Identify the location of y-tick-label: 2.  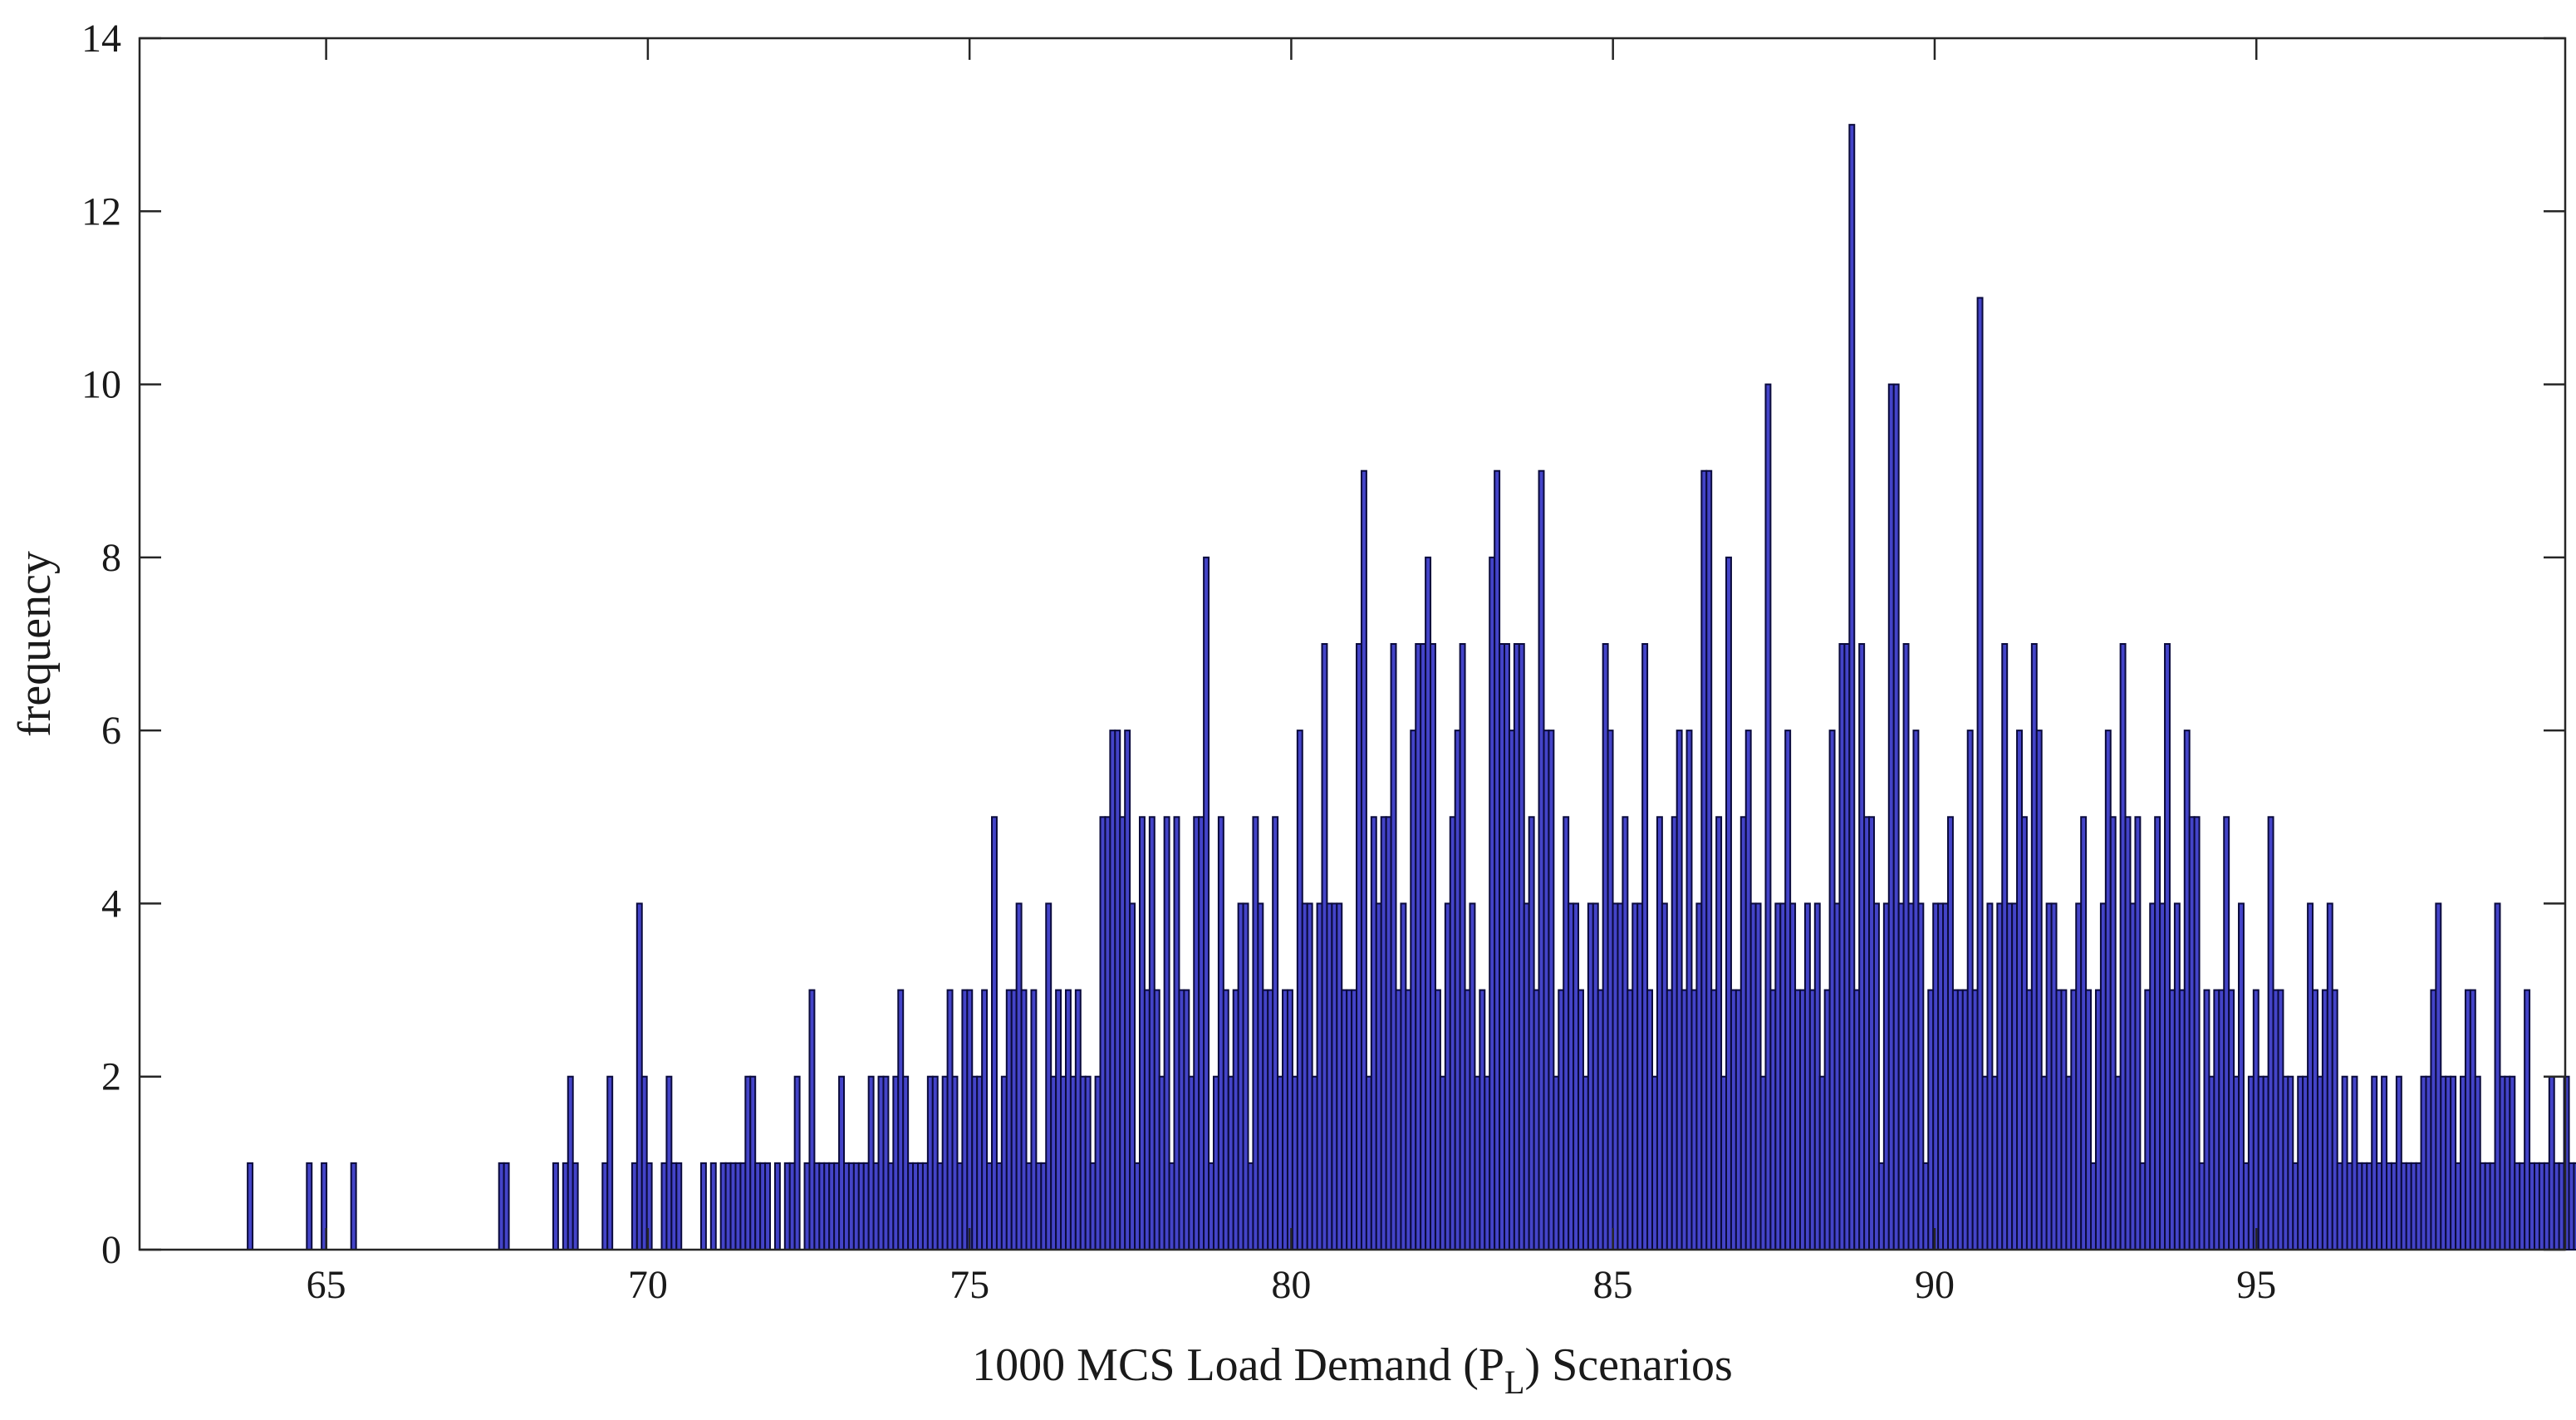
(111, 1077).